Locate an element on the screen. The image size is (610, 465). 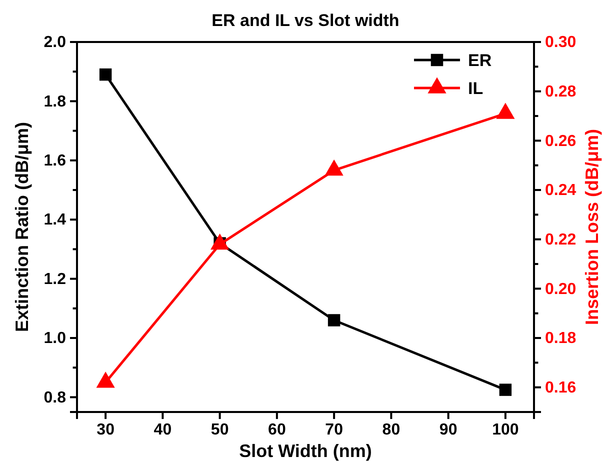
x-axis-title: Slot Width (nm) is located at coordinates (305, 451).